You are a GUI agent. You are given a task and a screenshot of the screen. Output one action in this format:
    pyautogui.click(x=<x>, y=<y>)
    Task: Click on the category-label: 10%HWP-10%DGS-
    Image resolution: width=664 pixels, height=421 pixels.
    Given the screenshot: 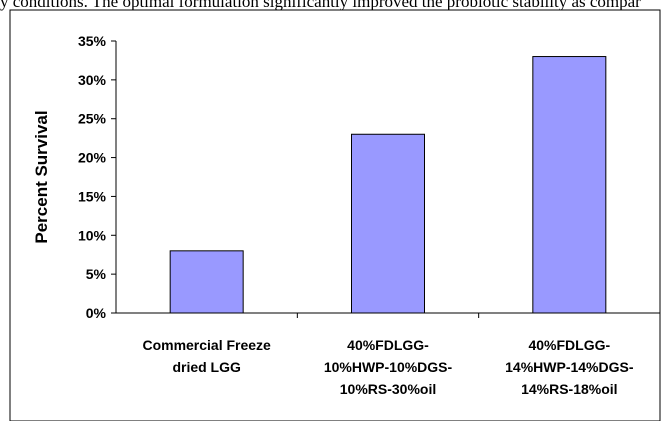 What is the action you would take?
    pyautogui.click(x=388, y=367)
    